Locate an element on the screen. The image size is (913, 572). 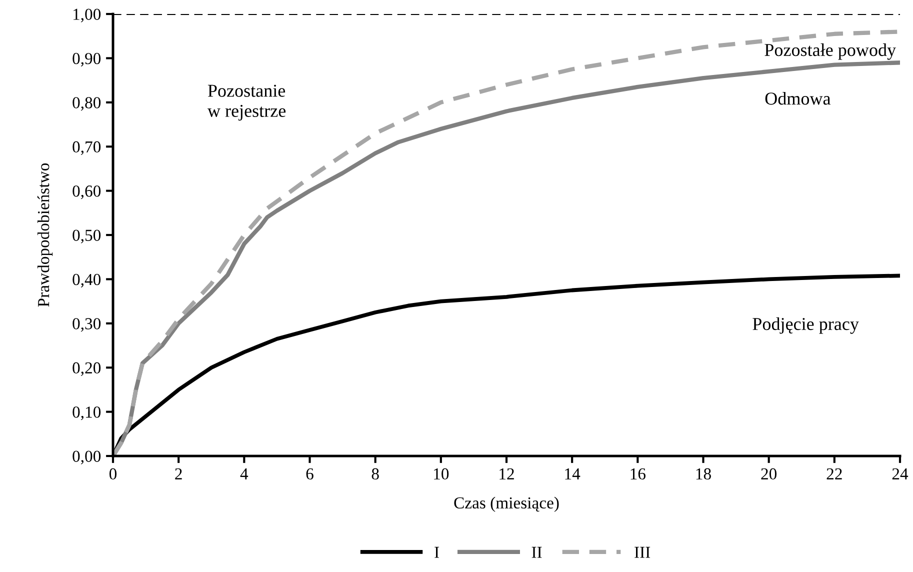
y-tick-label: 0,80 is located at coordinates (86, 104).